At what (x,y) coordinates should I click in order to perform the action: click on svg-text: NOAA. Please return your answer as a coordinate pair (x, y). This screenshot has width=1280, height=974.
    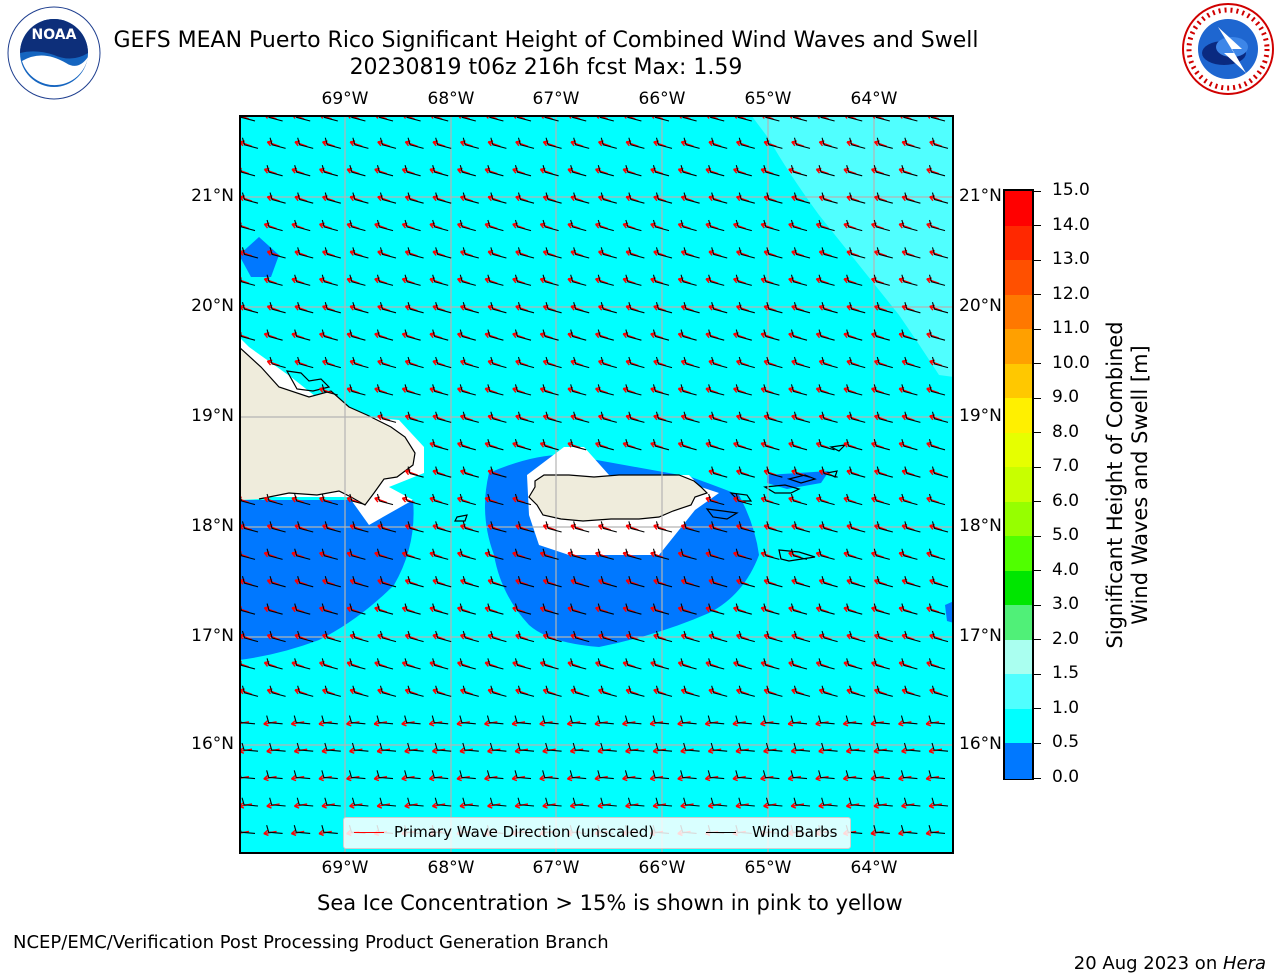
    Looking at the image, I should click on (54, 35).